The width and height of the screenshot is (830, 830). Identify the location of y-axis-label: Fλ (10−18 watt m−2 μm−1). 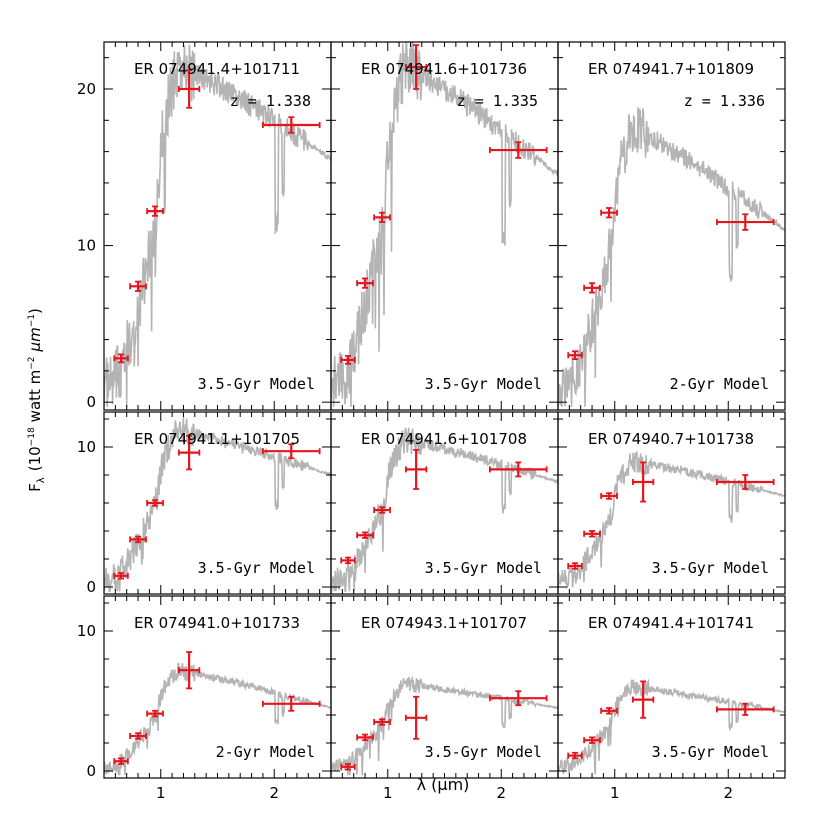
(36, 400).